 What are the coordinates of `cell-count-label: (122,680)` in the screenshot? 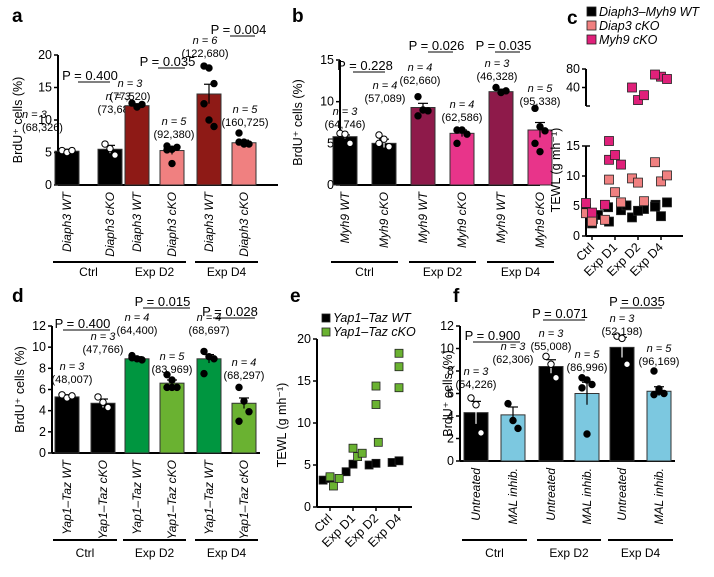 It's located at (204, 54).